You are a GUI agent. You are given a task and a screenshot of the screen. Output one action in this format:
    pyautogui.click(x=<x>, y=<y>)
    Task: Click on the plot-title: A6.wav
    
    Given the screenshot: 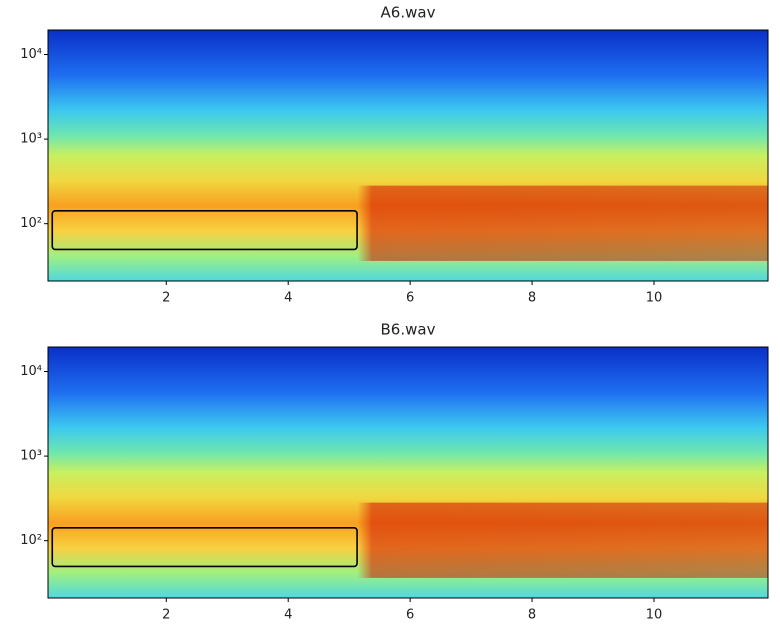 What is the action you would take?
    pyautogui.click(x=408, y=13)
    